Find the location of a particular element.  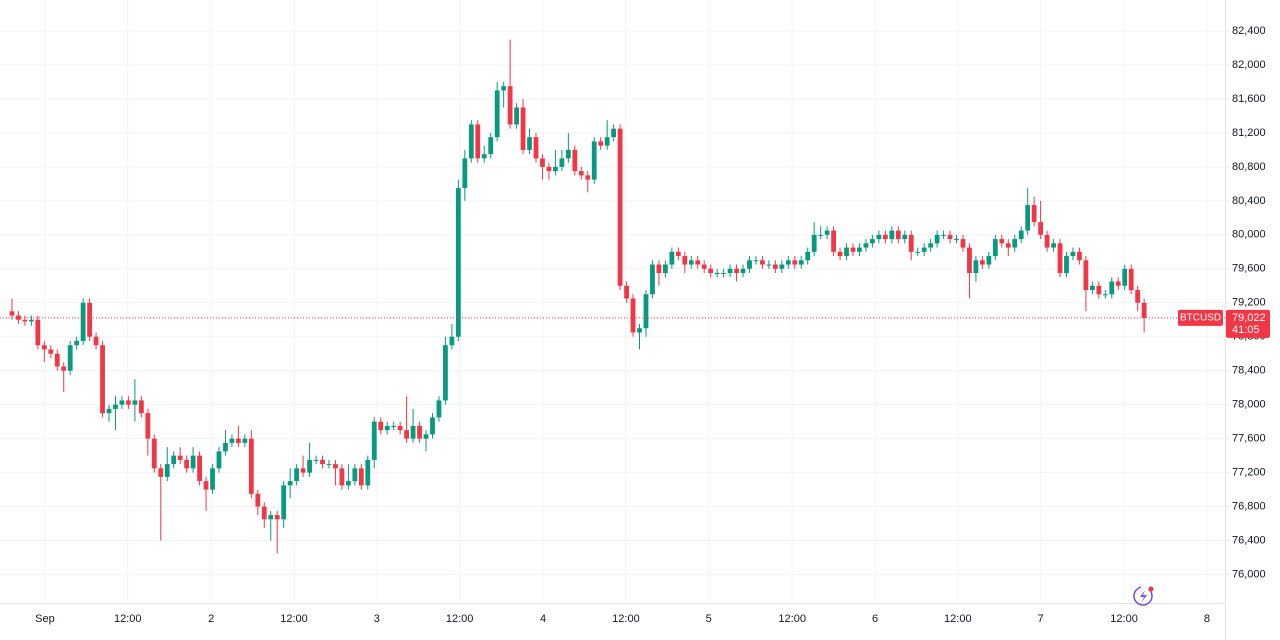

y-tick-label: 82,400 is located at coordinates (1249, 31).